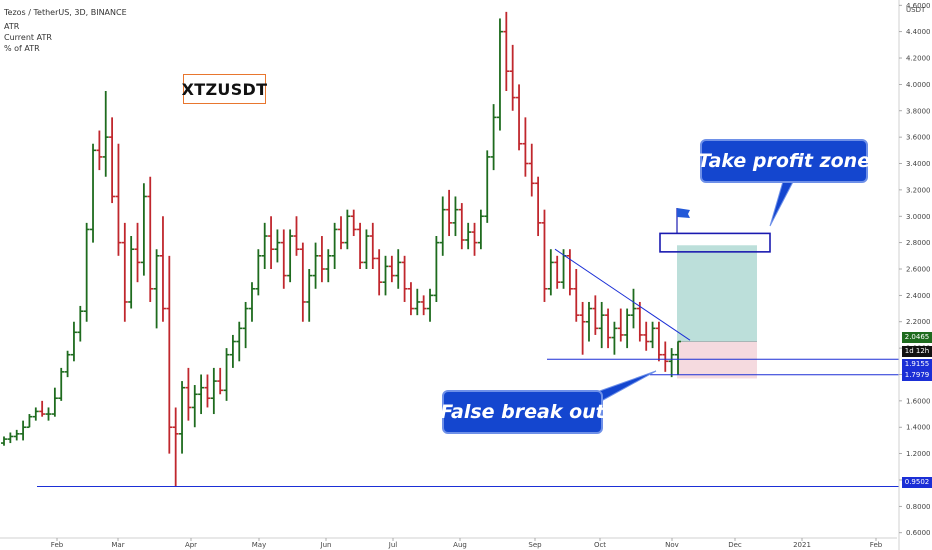  I want to click on false-breakout-callout: False break out, so click(522, 412).